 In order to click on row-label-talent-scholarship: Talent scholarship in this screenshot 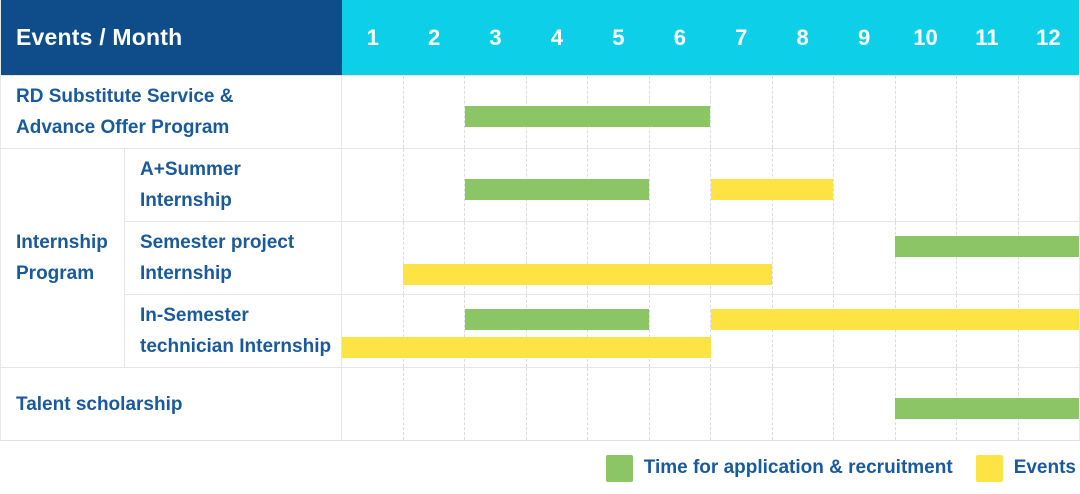, I will do `click(171, 404)`.